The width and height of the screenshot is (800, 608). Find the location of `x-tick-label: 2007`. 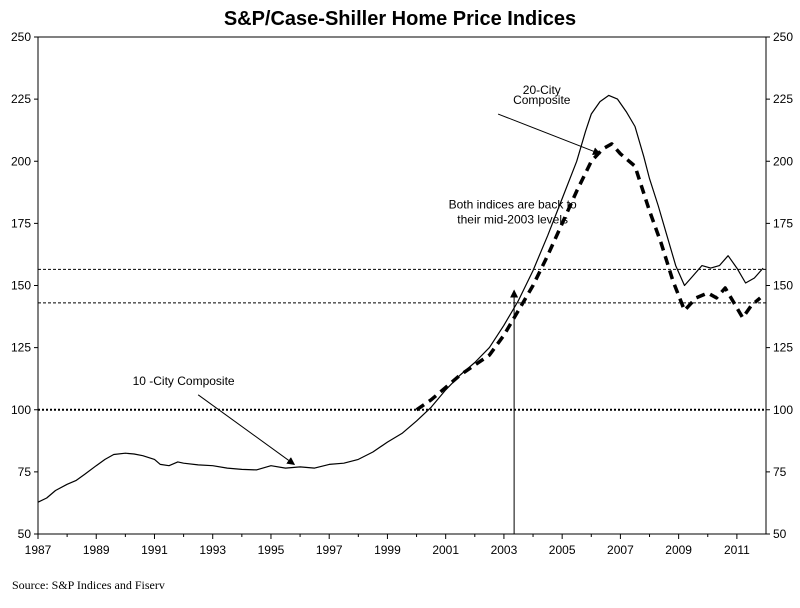

x-tick-label: 2007 is located at coordinates (620, 550).